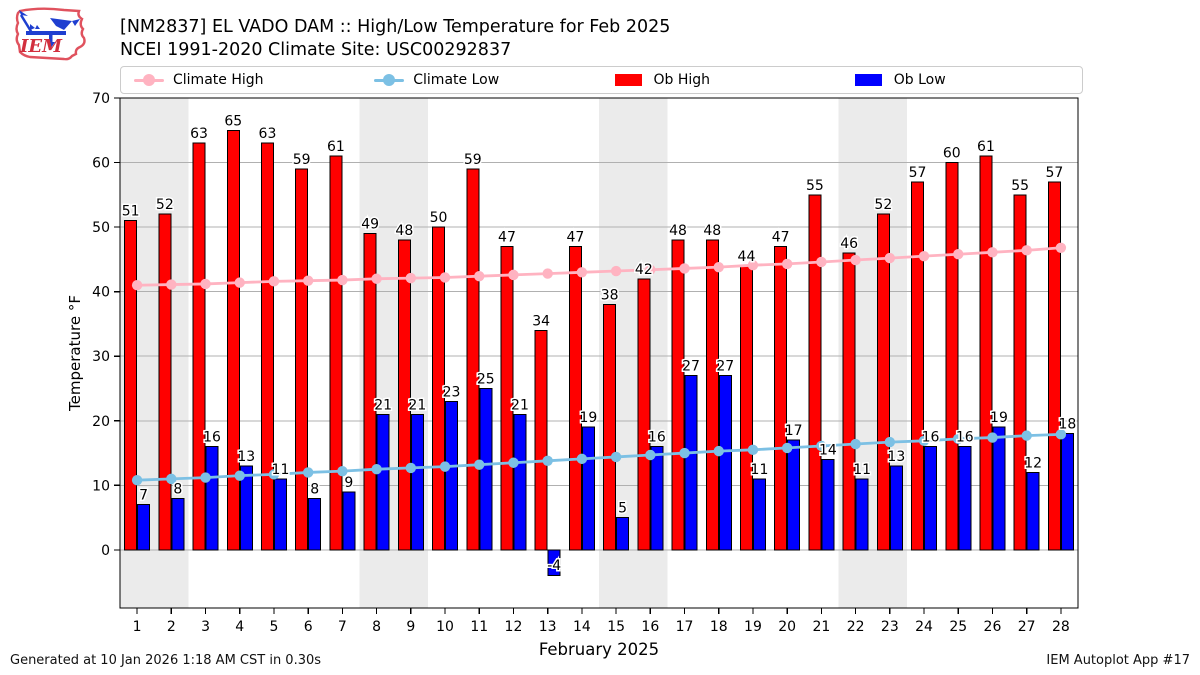  I want to click on iem-logo: IEM, so click(50, 34).